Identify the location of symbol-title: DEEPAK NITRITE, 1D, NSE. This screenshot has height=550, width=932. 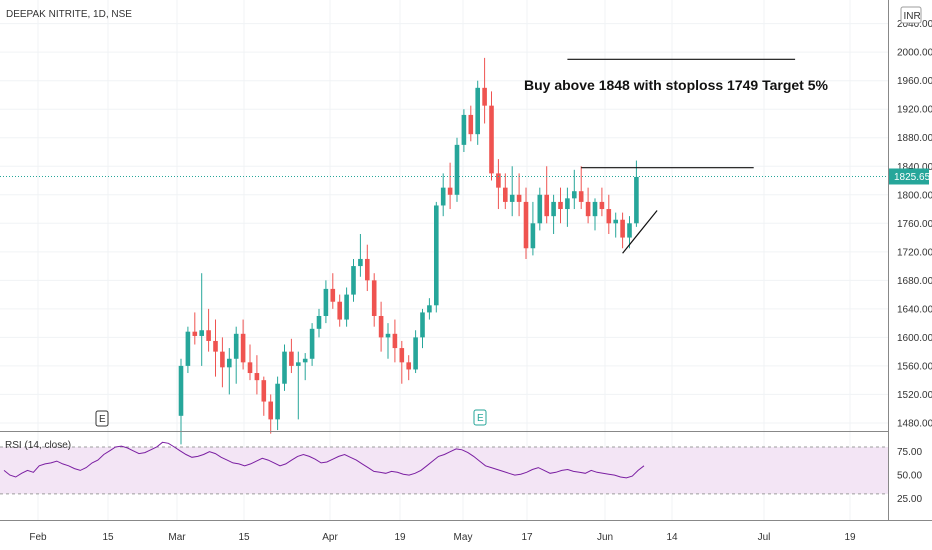
(69, 14).